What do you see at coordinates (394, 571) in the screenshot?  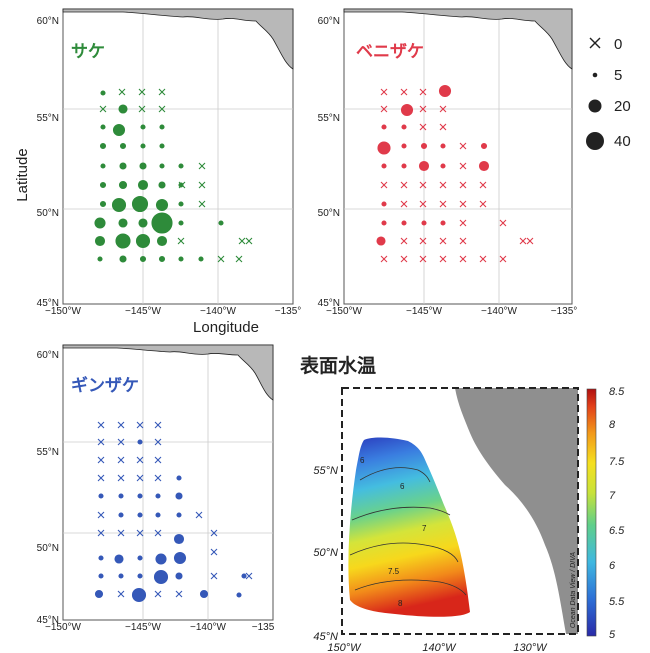 I see `contour-label-7-5: 7.5` at bounding box center [394, 571].